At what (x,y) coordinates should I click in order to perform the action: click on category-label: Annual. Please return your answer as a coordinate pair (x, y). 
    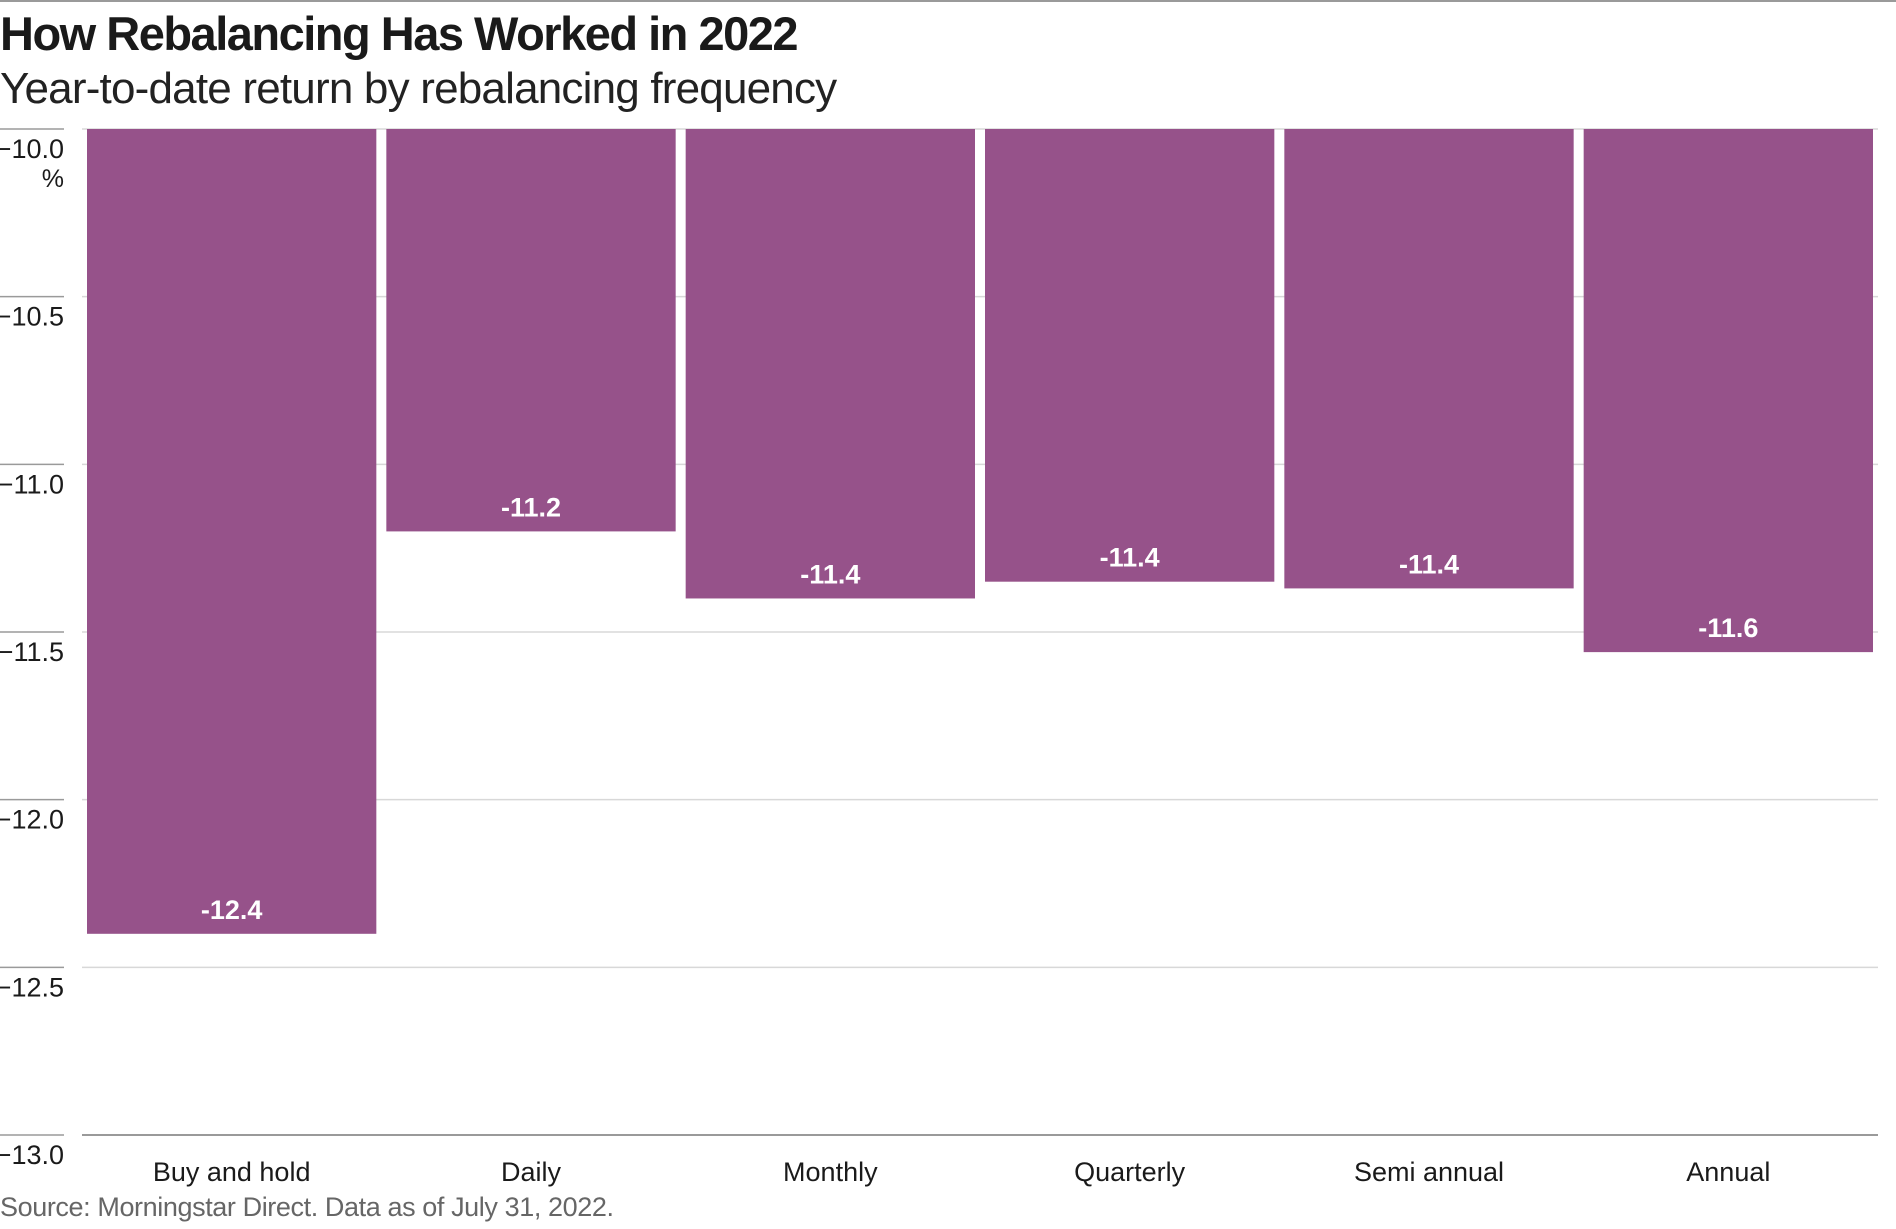
    Looking at the image, I should click on (1728, 1172).